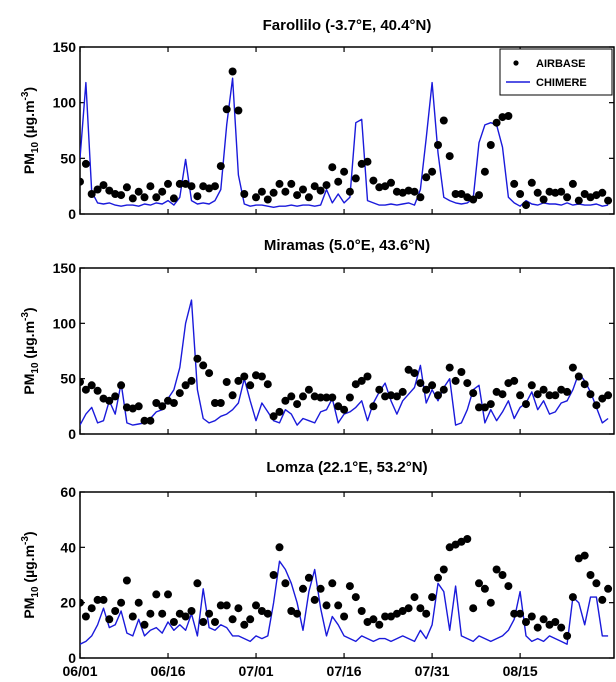 The width and height of the screenshot is (616, 682). What do you see at coordinates (344, 602) in the screenshot?
I see `series-line-chimere` at bounding box center [344, 602].